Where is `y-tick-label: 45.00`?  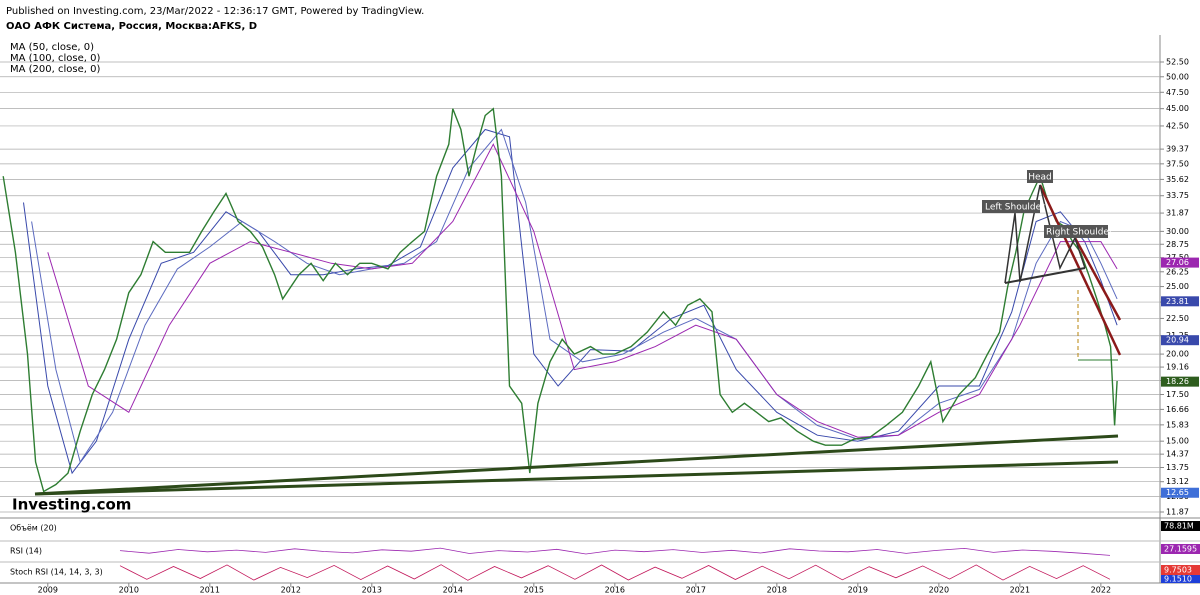 y-tick-label: 45.00 is located at coordinates (1177, 108).